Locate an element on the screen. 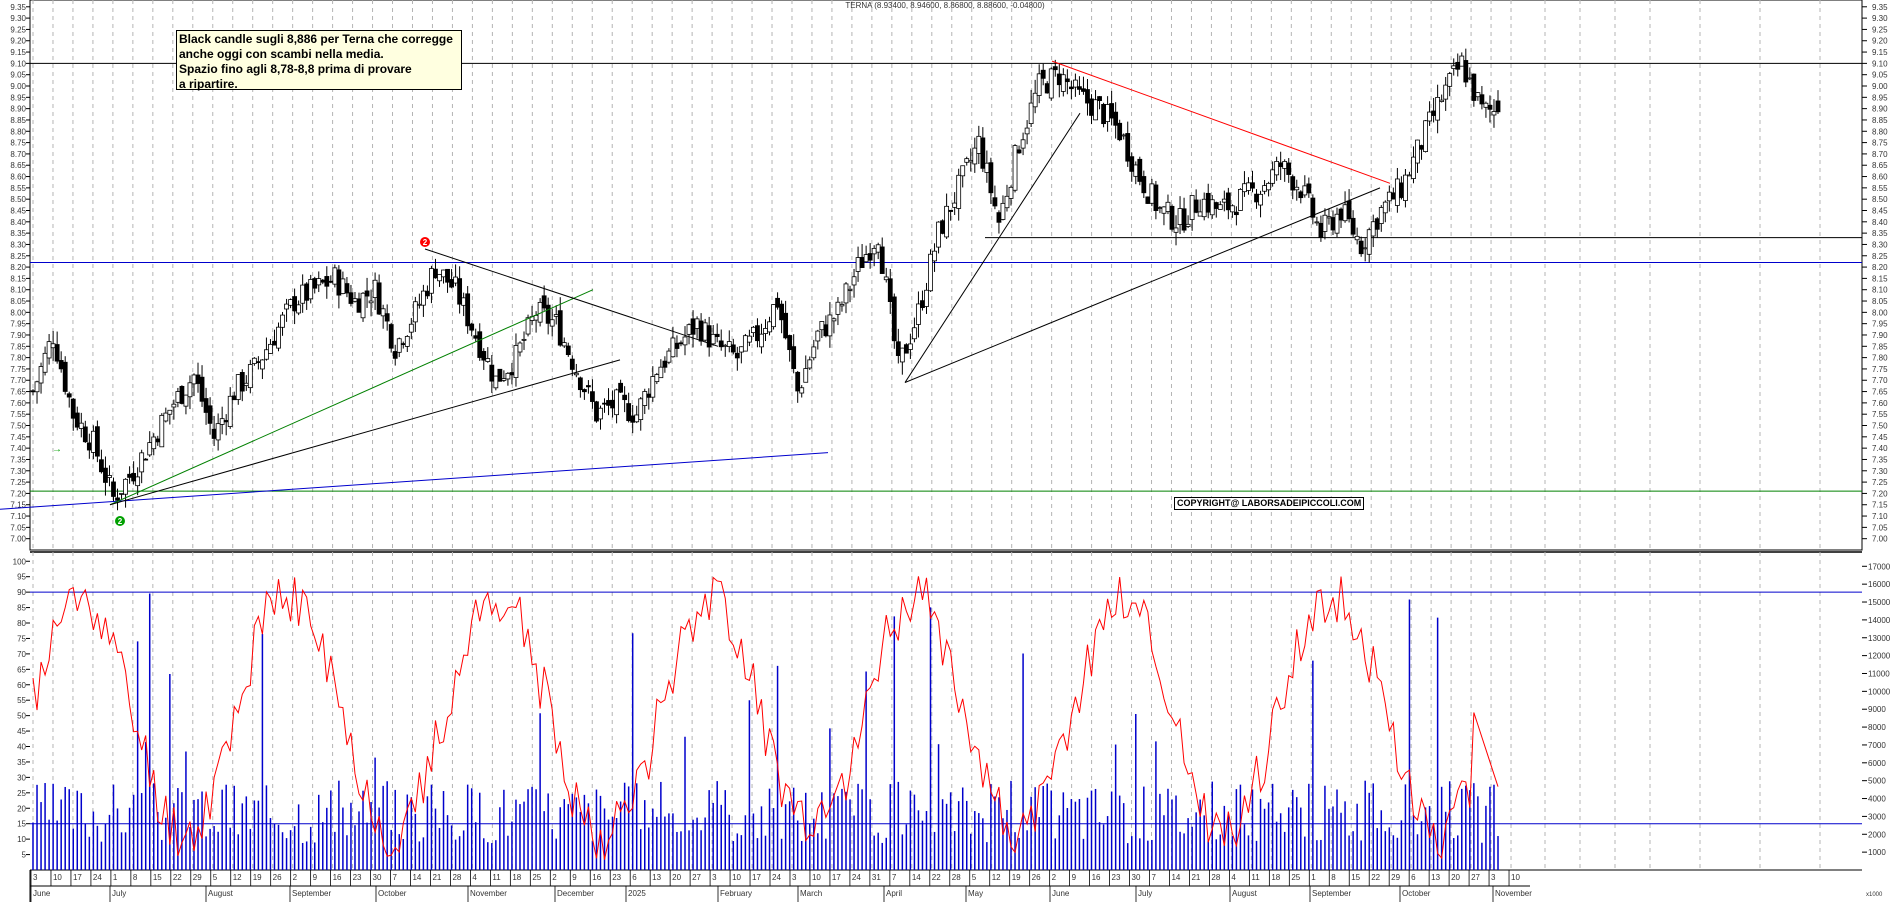 This screenshot has width=1890, height=907. x-tick-month: August is located at coordinates (221, 893).